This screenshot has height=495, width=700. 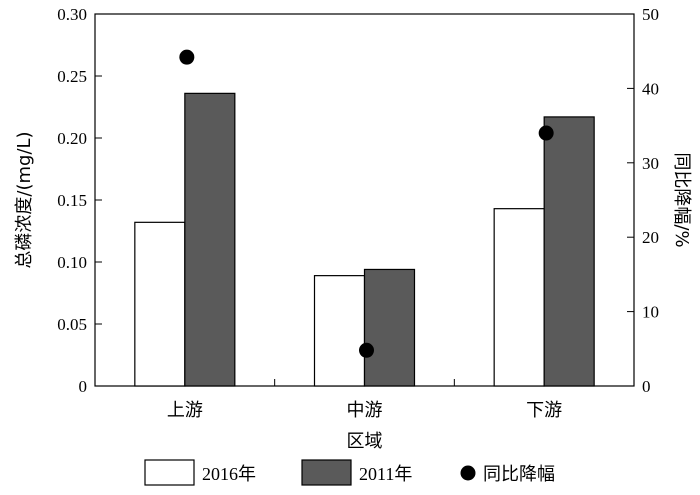 I want to click on legend: 2016年 2011年 同比降幅, so click(x=349, y=472).